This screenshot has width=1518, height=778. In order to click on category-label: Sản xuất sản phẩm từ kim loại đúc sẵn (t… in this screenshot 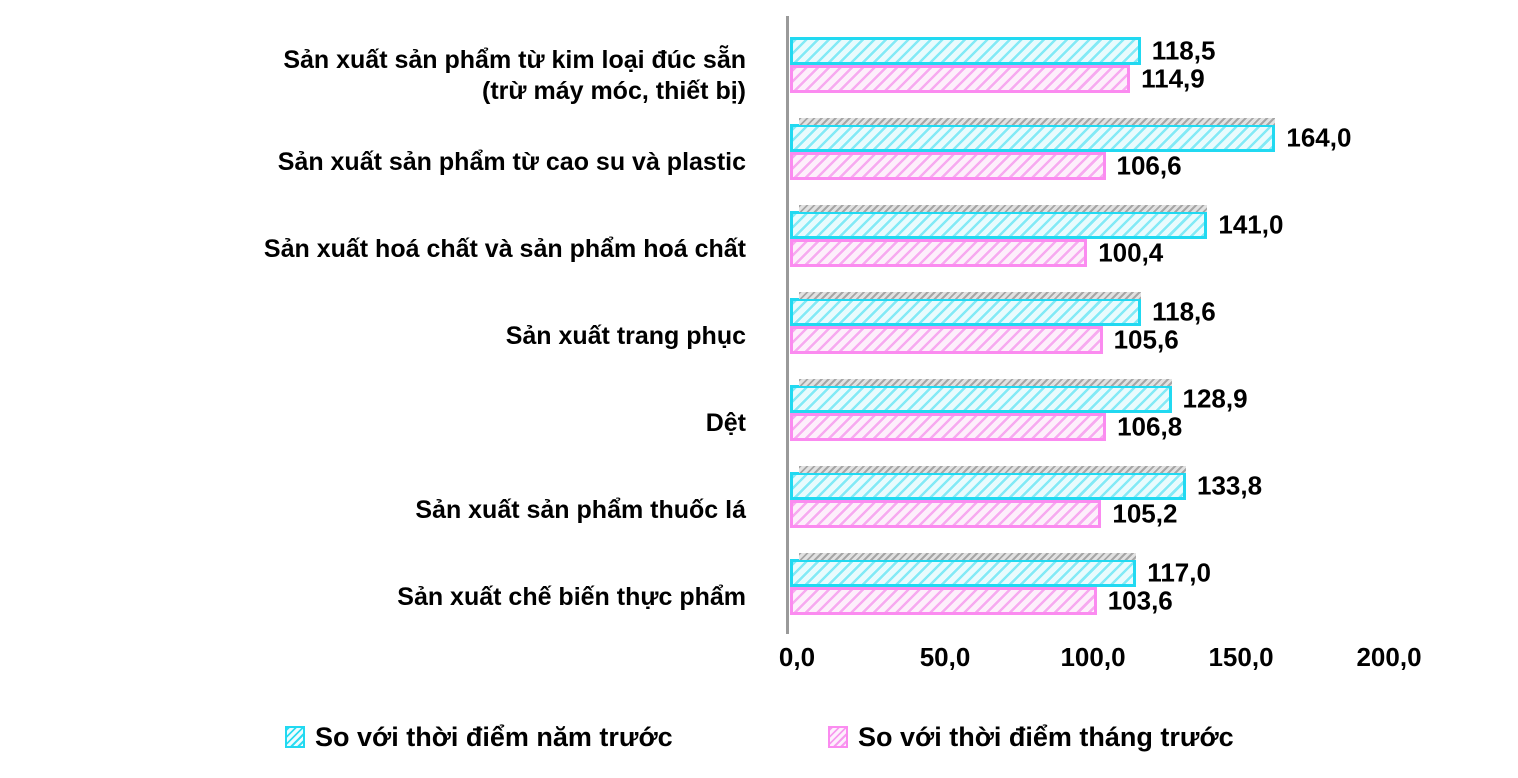, I will do `click(514, 75)`.